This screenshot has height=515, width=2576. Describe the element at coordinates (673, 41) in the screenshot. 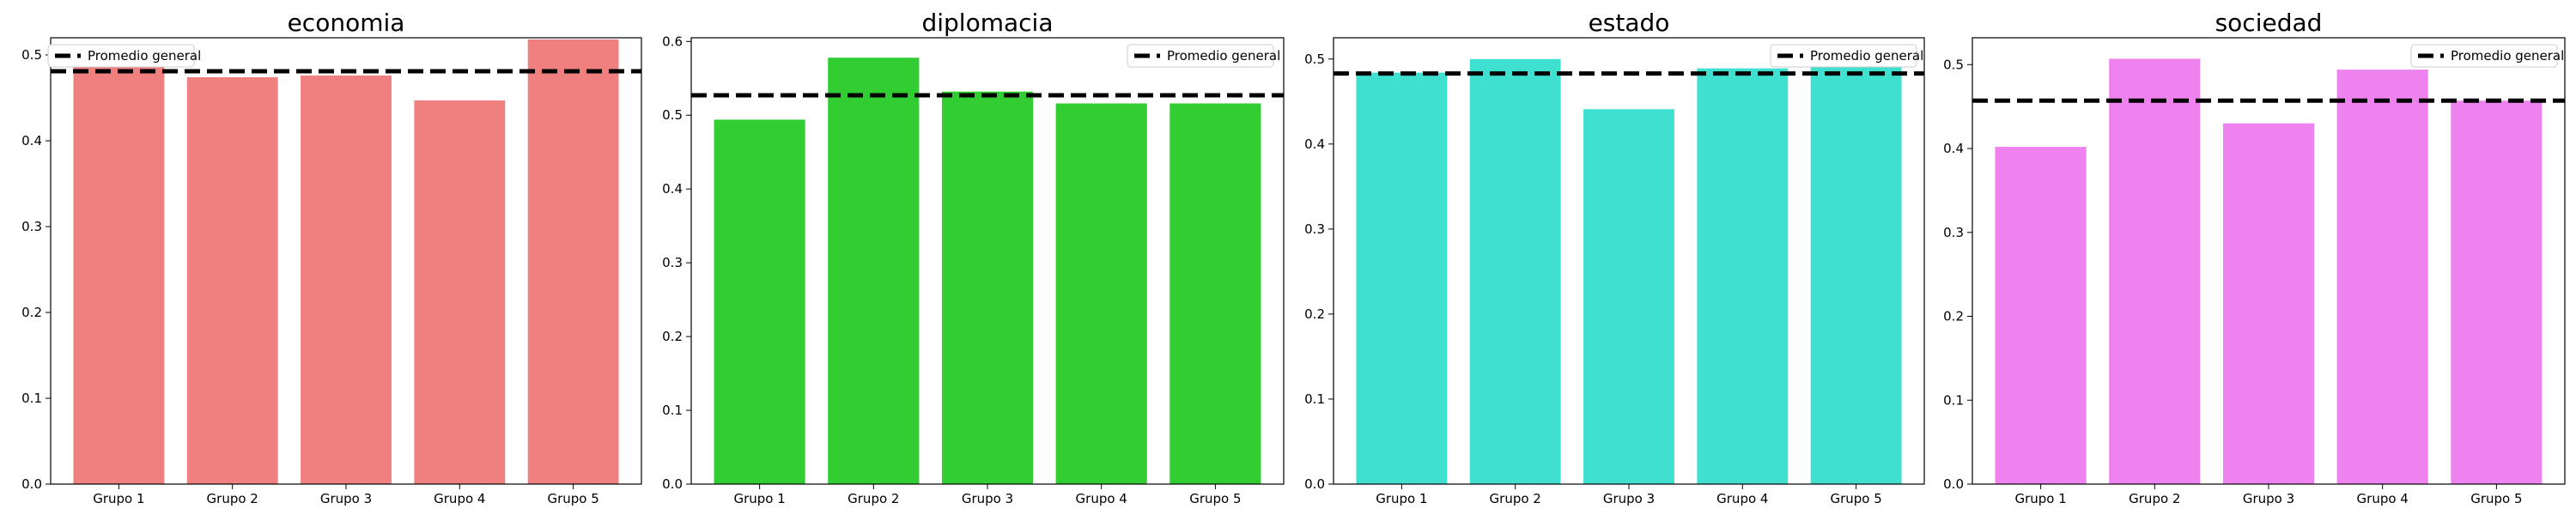

I see `y-tick-label: 0.6` at that location.